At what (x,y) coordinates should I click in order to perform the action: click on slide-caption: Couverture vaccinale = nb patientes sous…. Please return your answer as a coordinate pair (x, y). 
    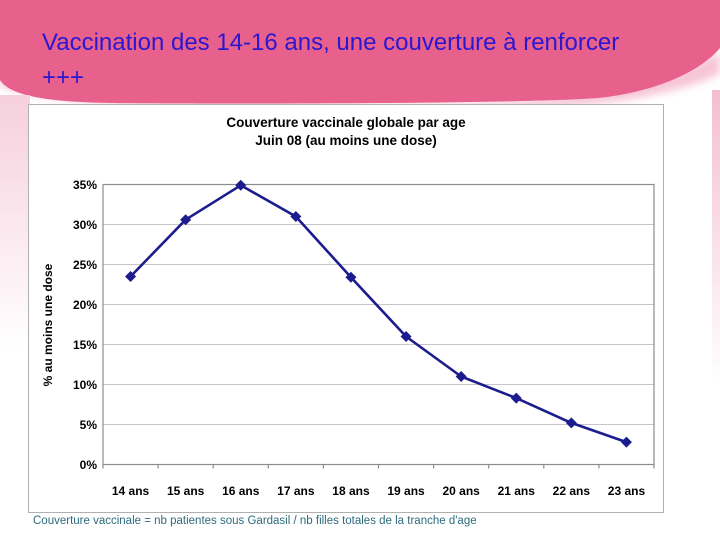
    Looking at the image, I should click on (255, 521).